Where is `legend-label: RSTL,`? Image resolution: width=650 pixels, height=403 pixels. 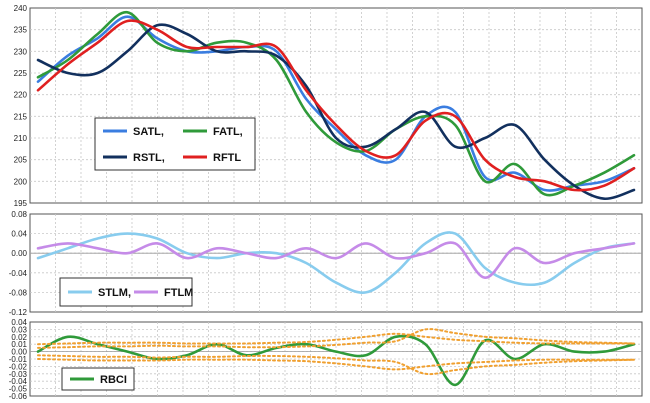
legend-label: RSTL, is located at coordinates (149, 158).